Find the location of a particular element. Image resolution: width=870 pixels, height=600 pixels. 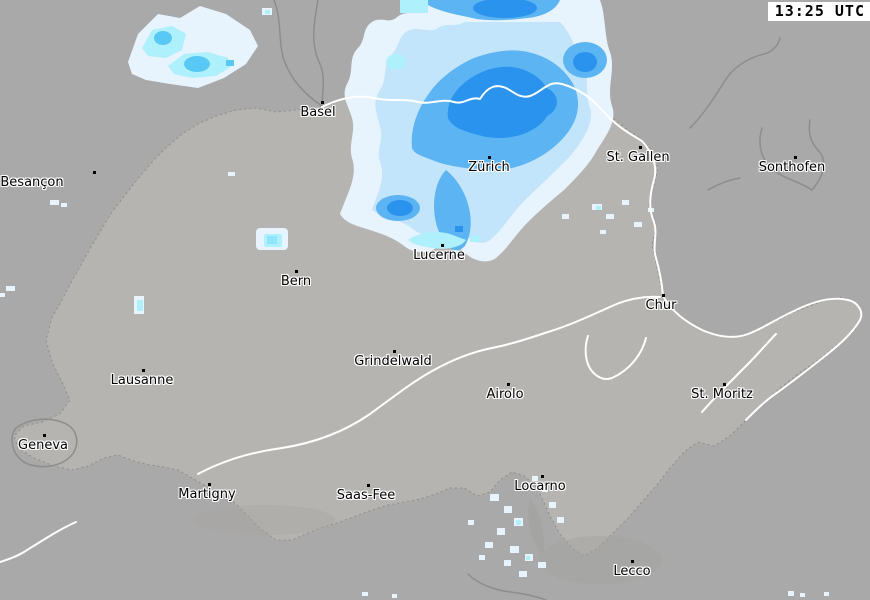

swiss-border-north is located at coordinates (482, 112).